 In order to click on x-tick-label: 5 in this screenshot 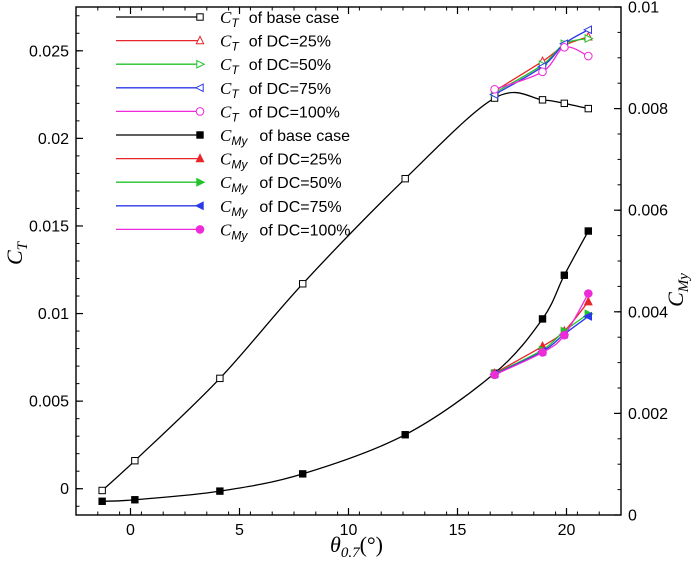, I will do `click(239, 530)`.